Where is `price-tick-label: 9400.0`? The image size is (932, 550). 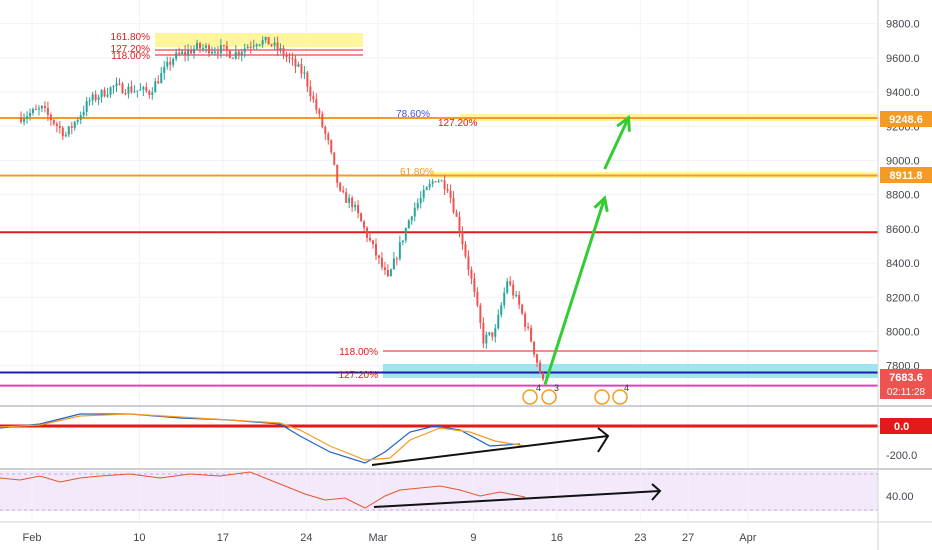
price-tick-label: 9400.0 is located at coordinates (903, 93).